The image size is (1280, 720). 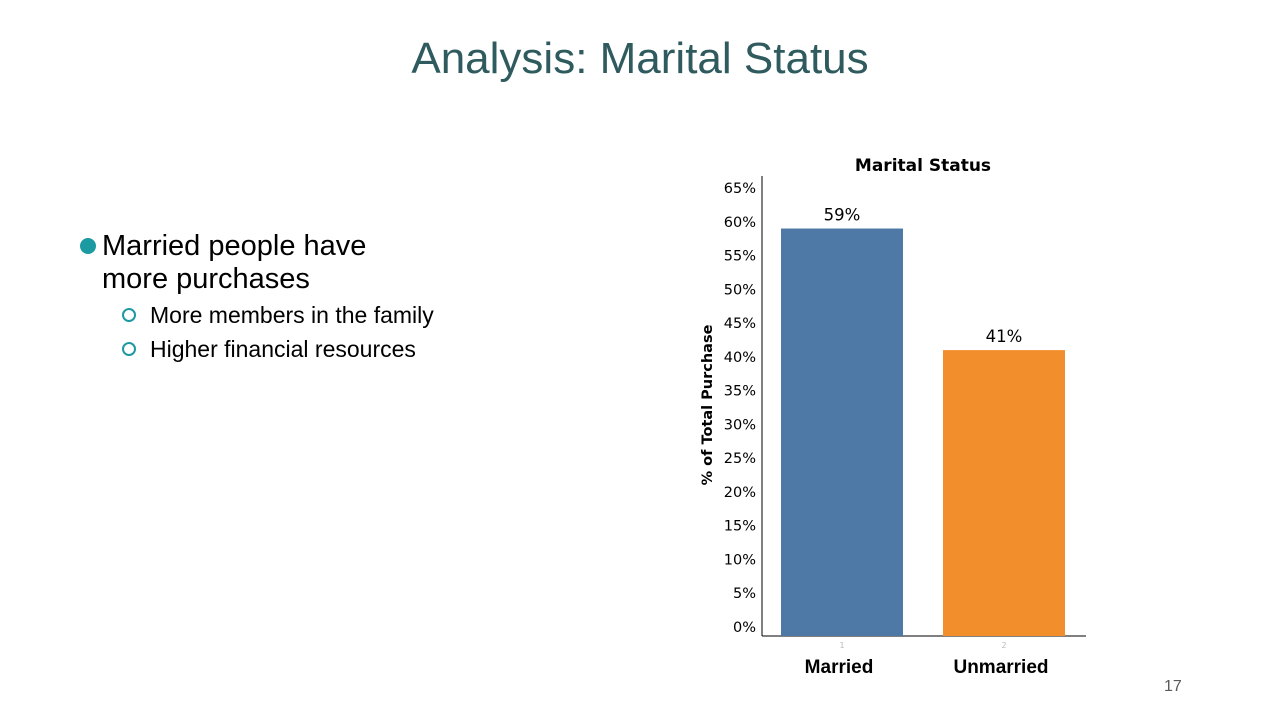 What do you see at coordinates (740, 425) in the screenshot?
I see `y-tick-label: 30%` at bounding box center [740, 425].